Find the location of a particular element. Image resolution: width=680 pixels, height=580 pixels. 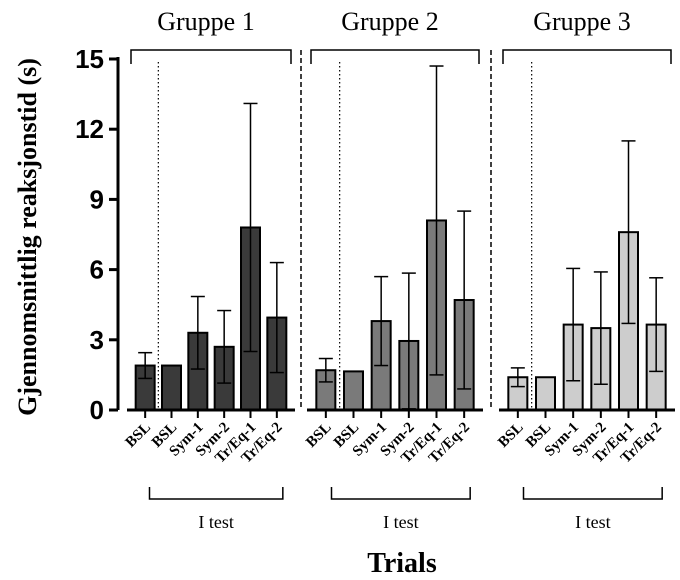

y-axis-title: Gjennomsnittlig reaksjonstid (s) is located at coordinates (27, 237).